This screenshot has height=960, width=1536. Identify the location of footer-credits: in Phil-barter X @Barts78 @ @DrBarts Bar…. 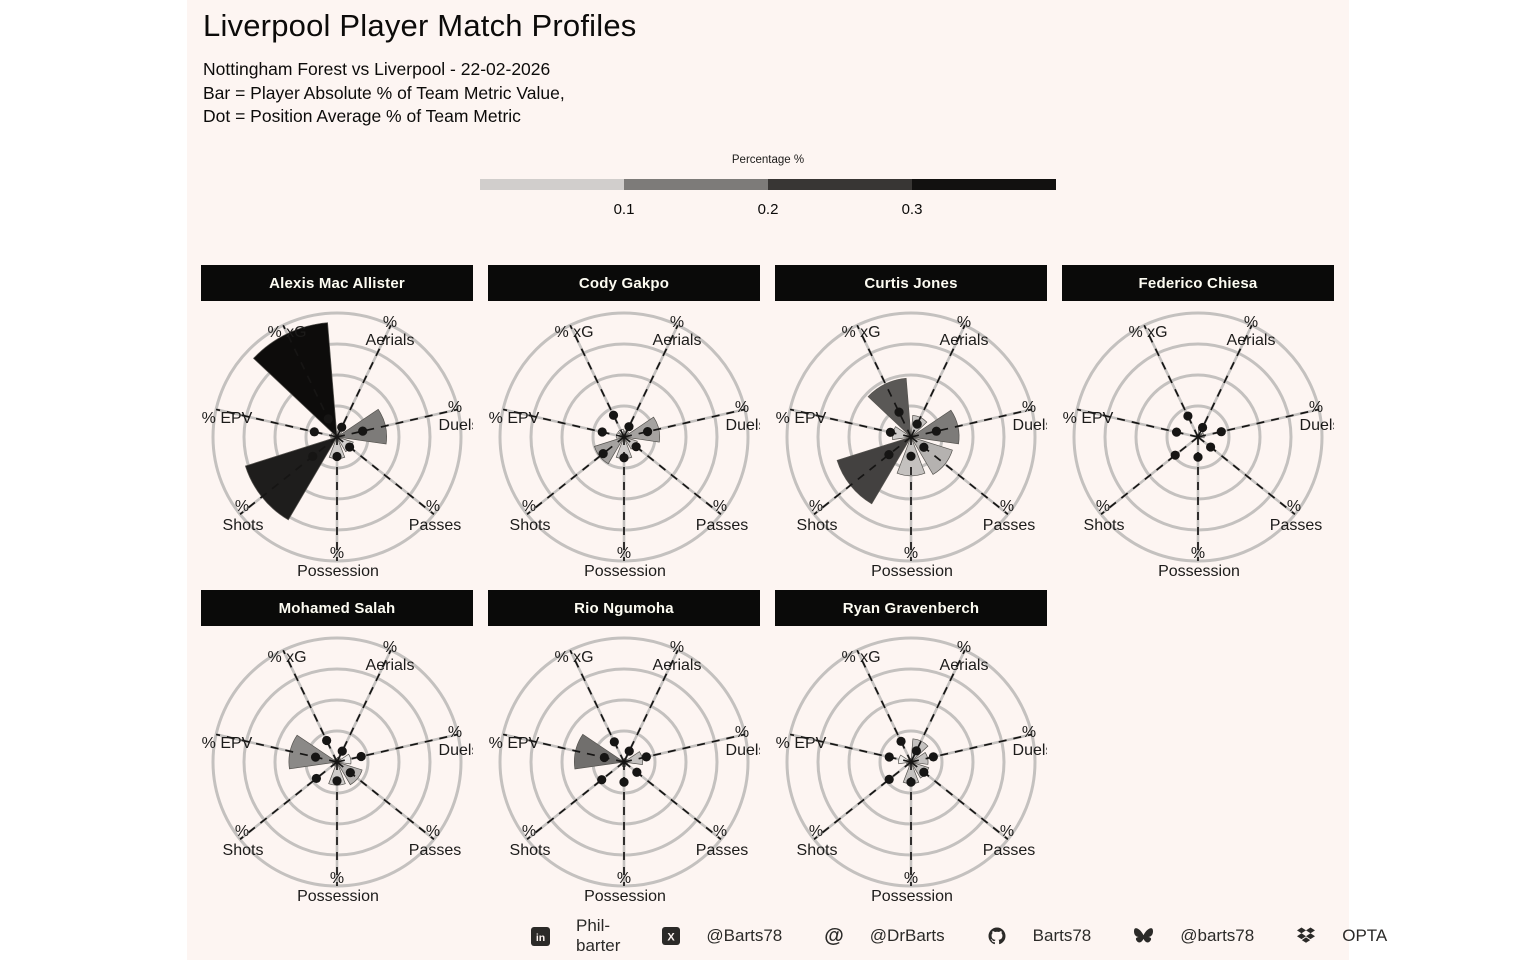
(959, 935).